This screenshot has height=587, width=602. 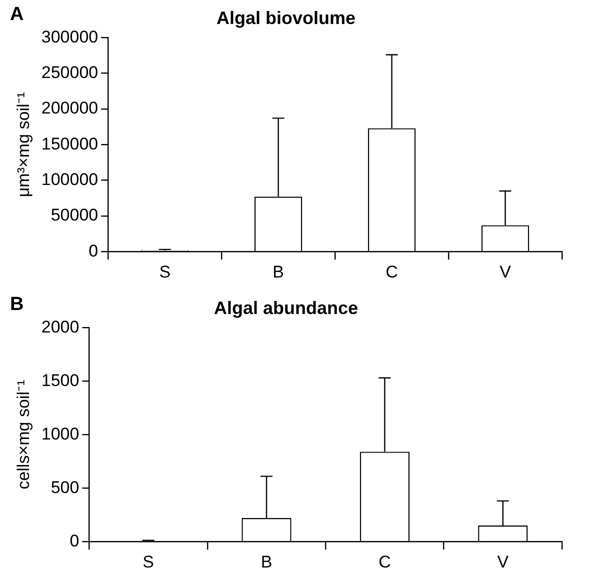 I want to click on y-tick-label: 2000, so click(x=60, y=326).